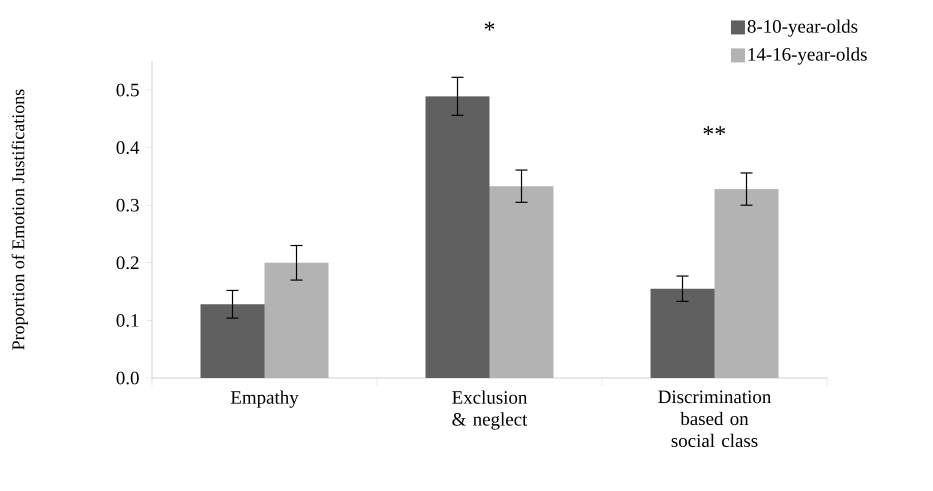 The height and width of the screenshot is (491, 933). Describe the element at coordinates (127, 320) in the screenshot. I see `y-tick-label: 0.1` at that location.